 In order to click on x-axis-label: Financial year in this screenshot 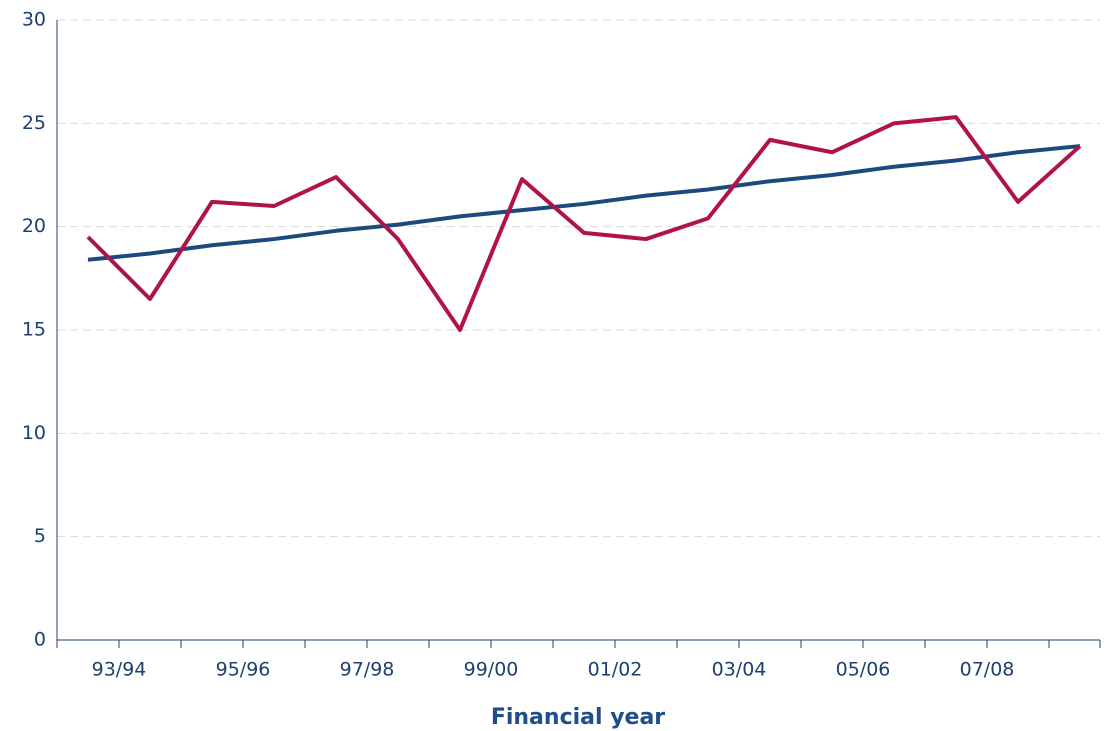, I will do `click(578, 717)`.